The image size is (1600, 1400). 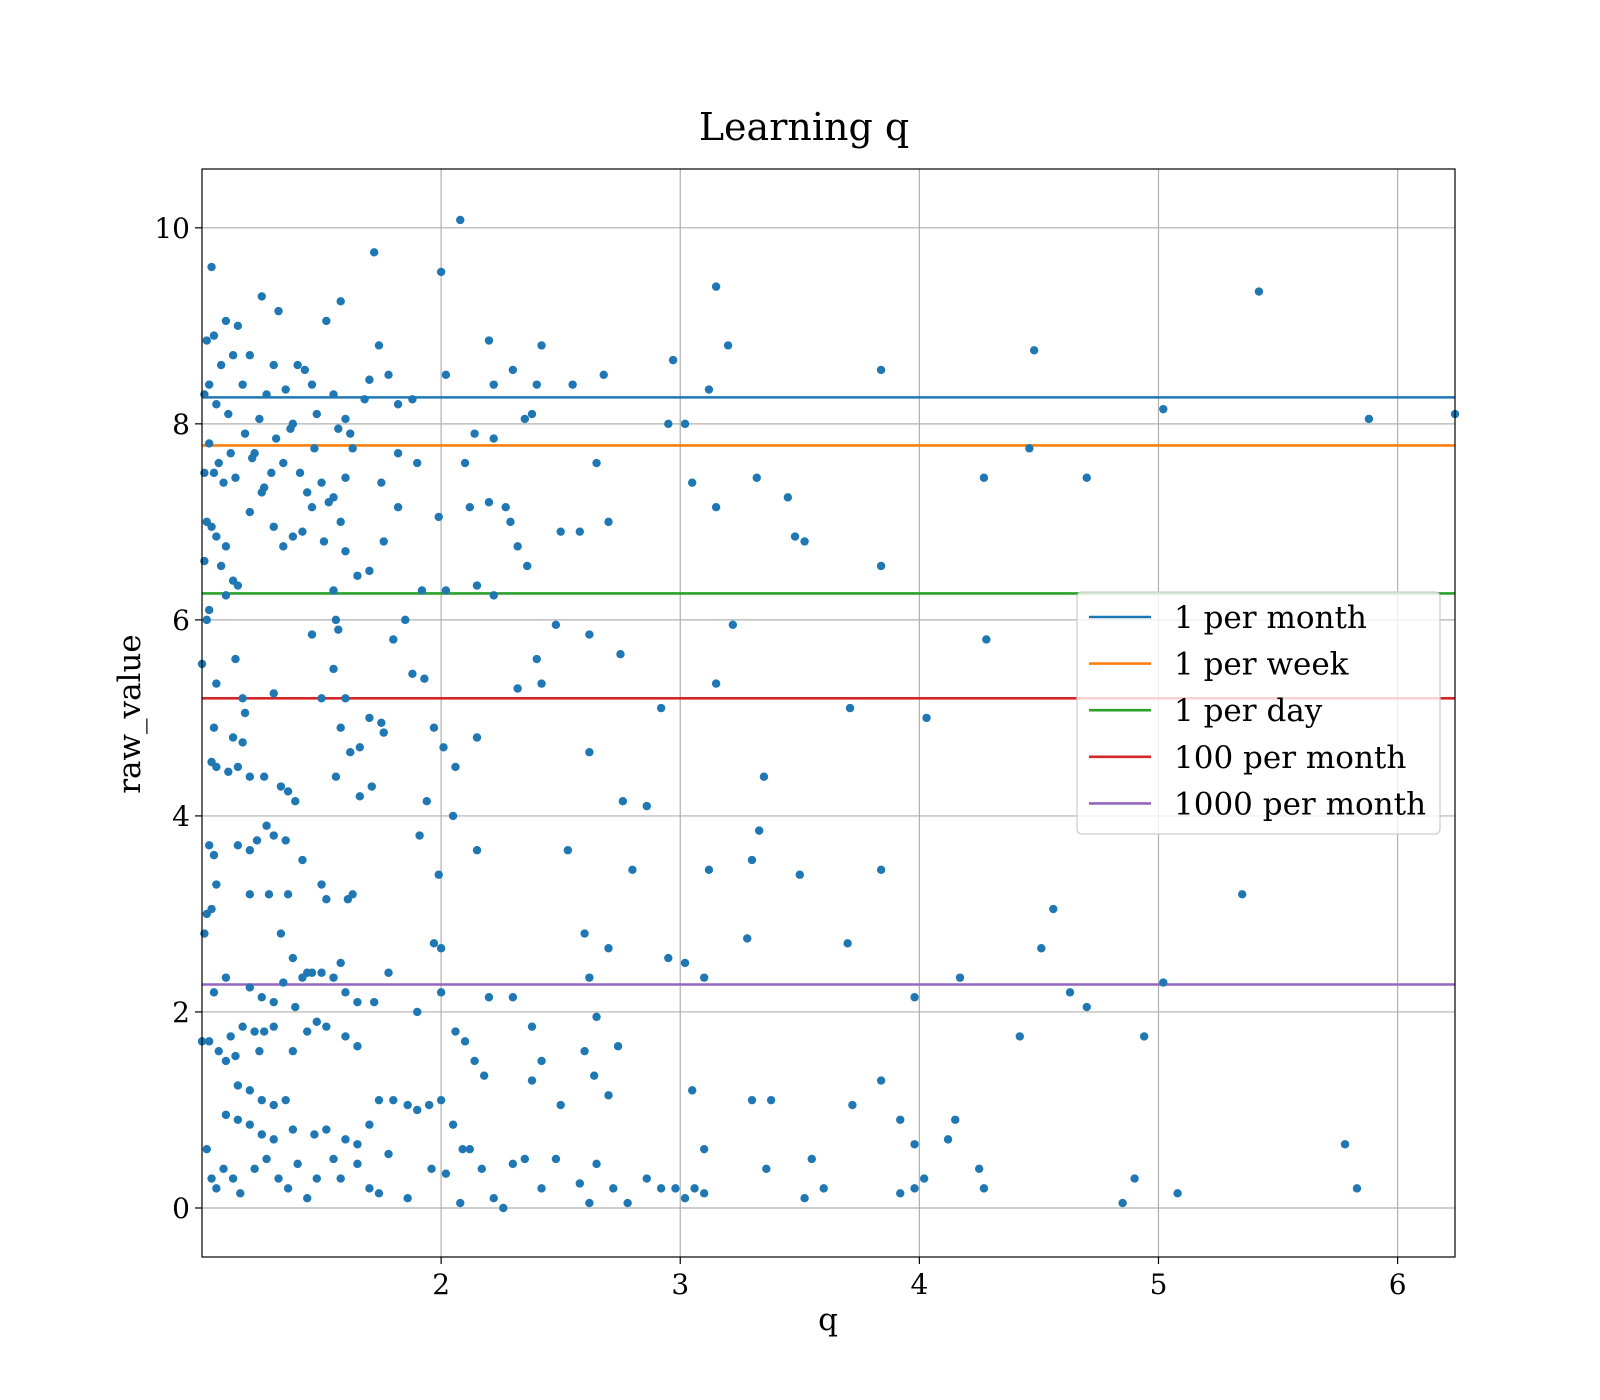 I want to click on x-tick-label: 6, so click(x=1398, y=1284).